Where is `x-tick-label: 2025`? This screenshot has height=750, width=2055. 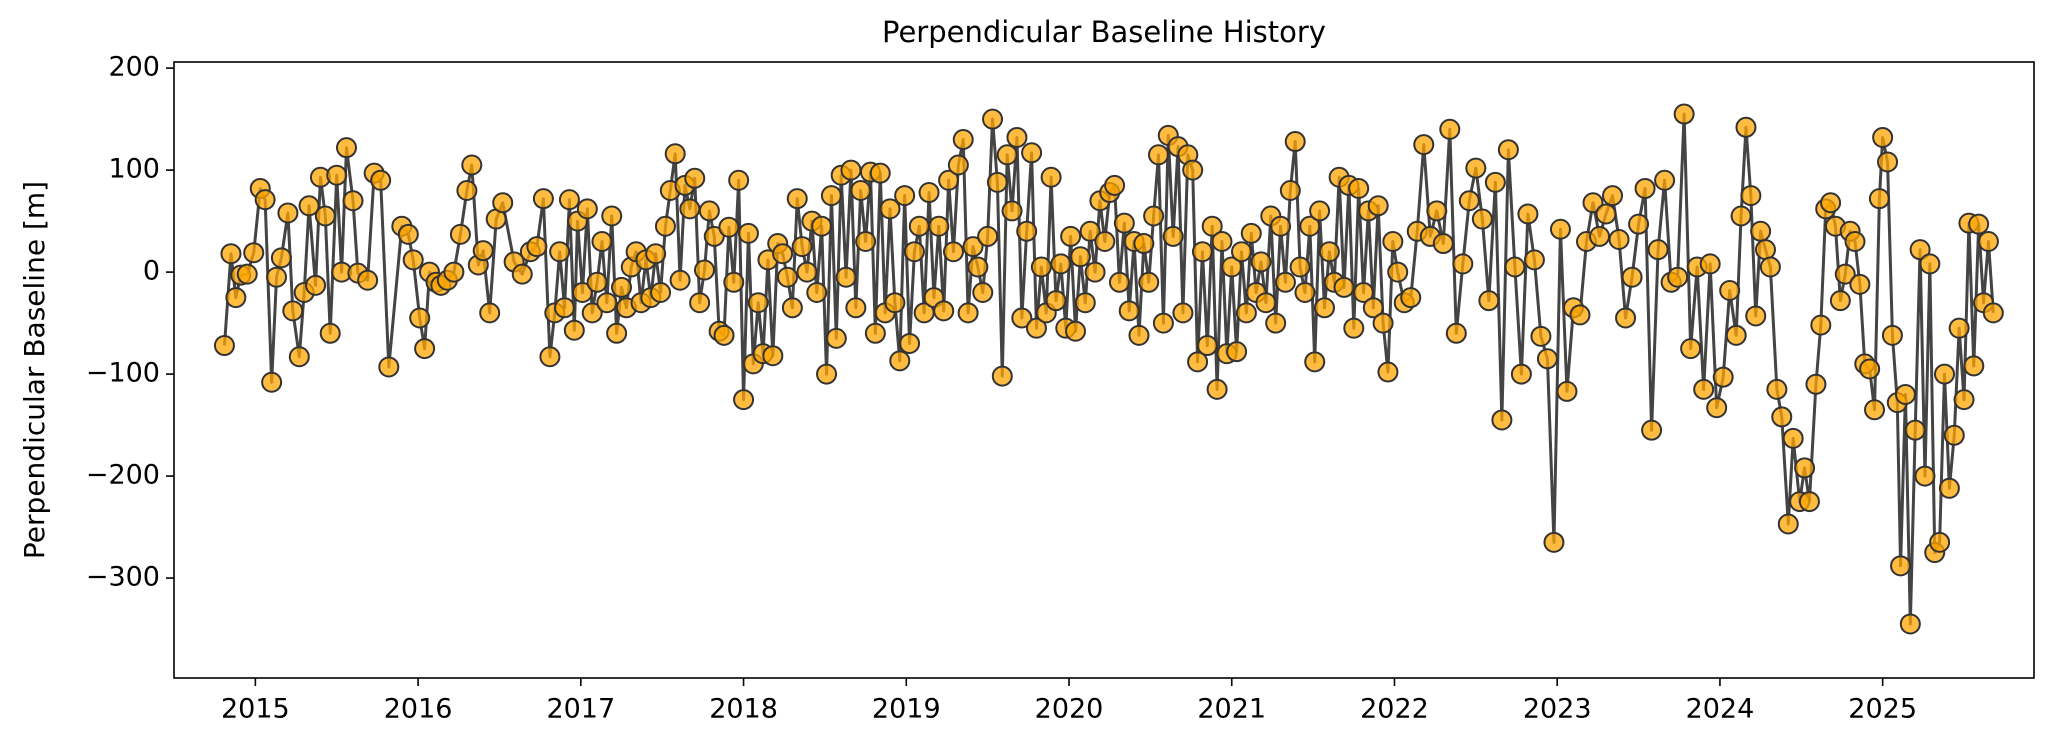 x-tick-label: 2025 is located at coordinates (1882, 709).